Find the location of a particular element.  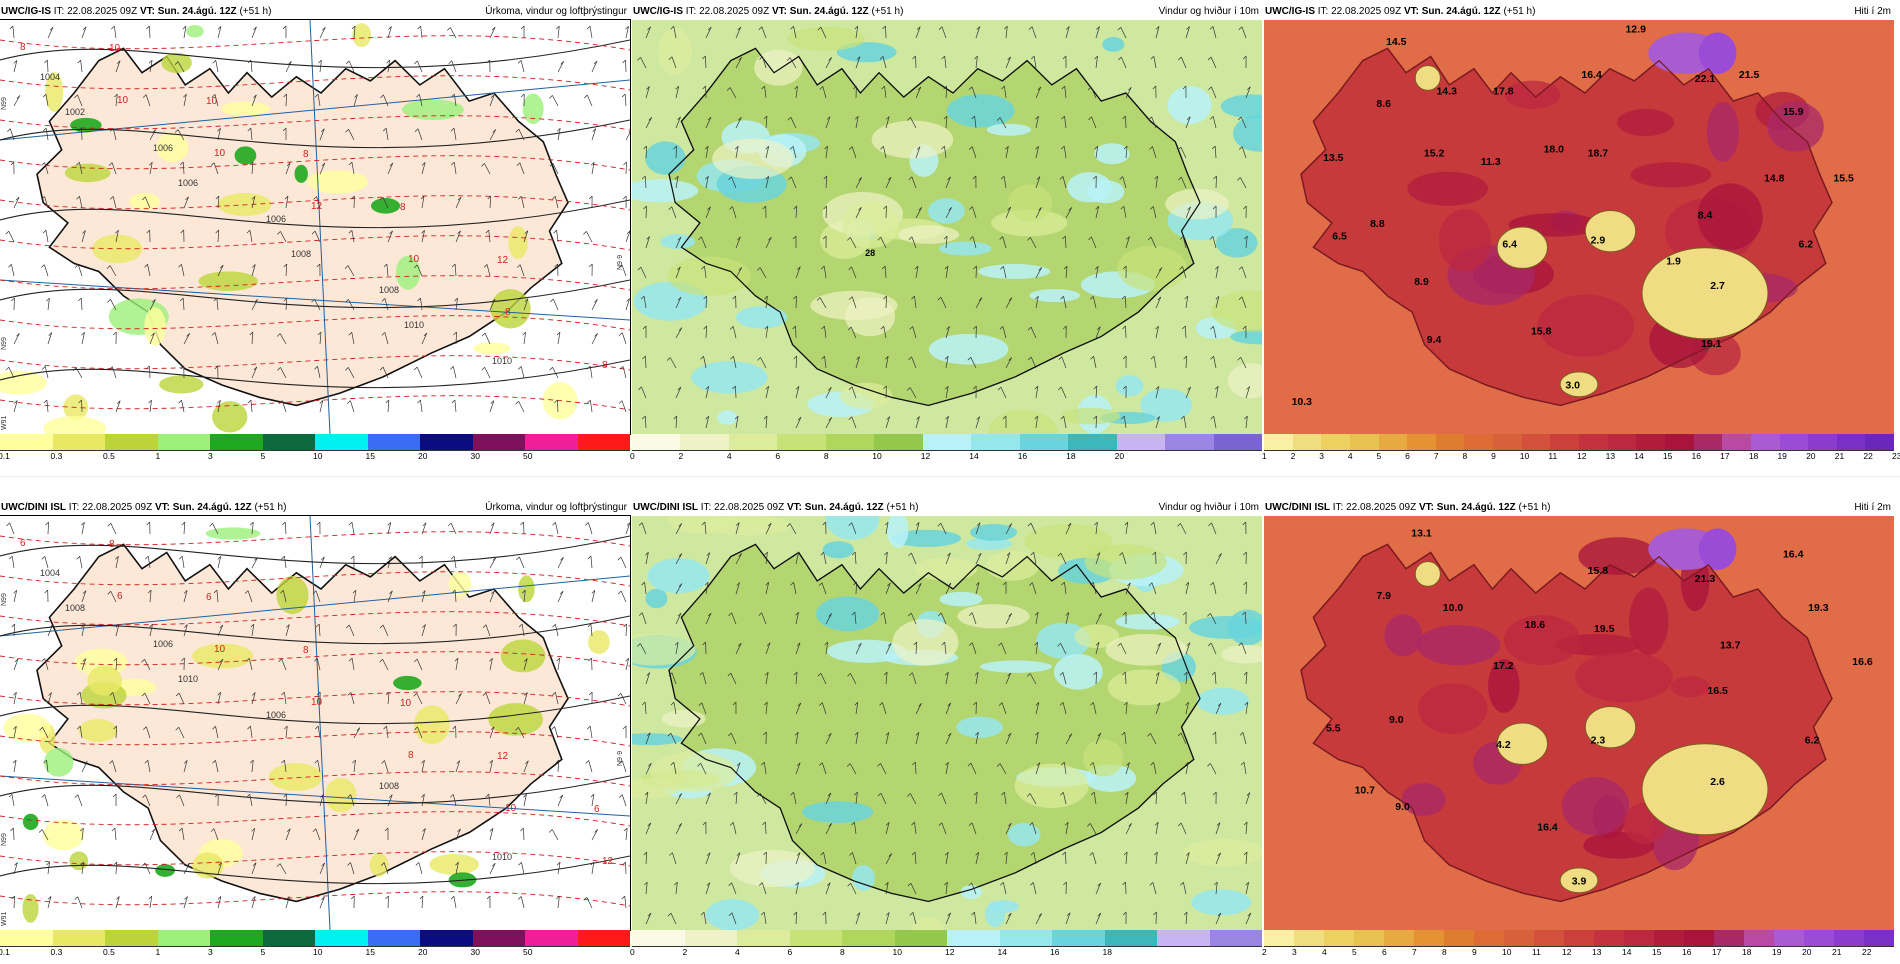

temperature-label: 7.9 is located at coordinates (1383, 596).